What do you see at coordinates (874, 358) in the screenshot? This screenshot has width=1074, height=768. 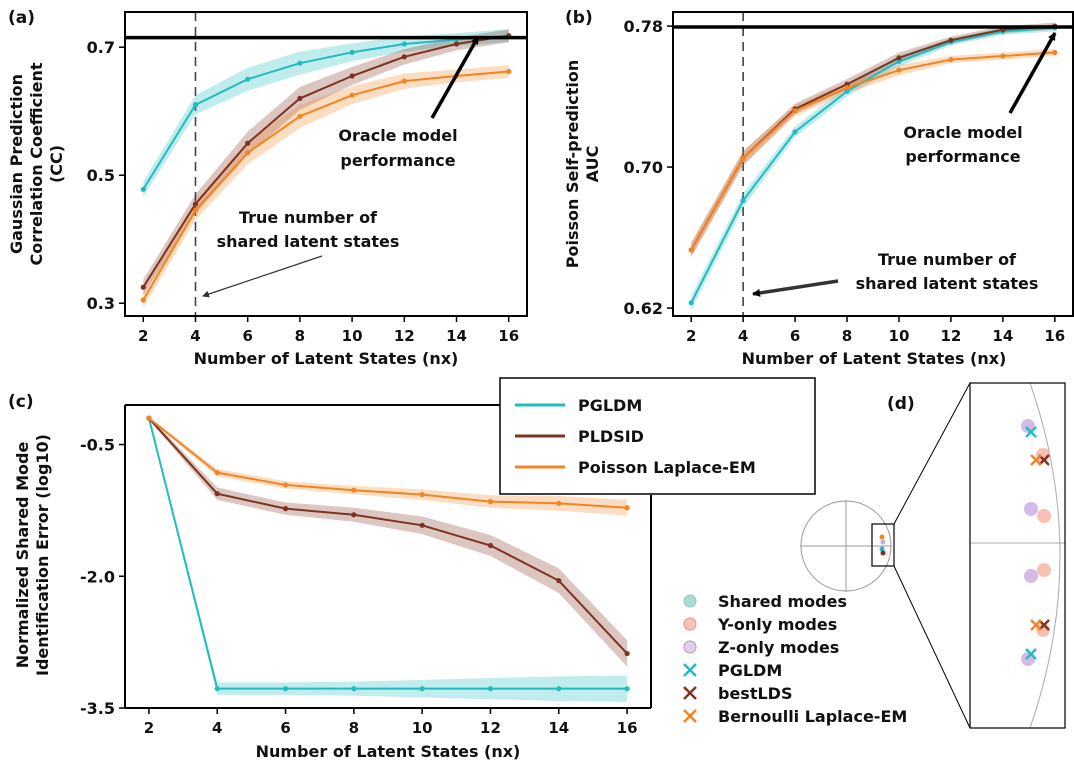 I see `panel-b-xlabel: Number of Latent States (nx)` at bounding box center [874, 358].